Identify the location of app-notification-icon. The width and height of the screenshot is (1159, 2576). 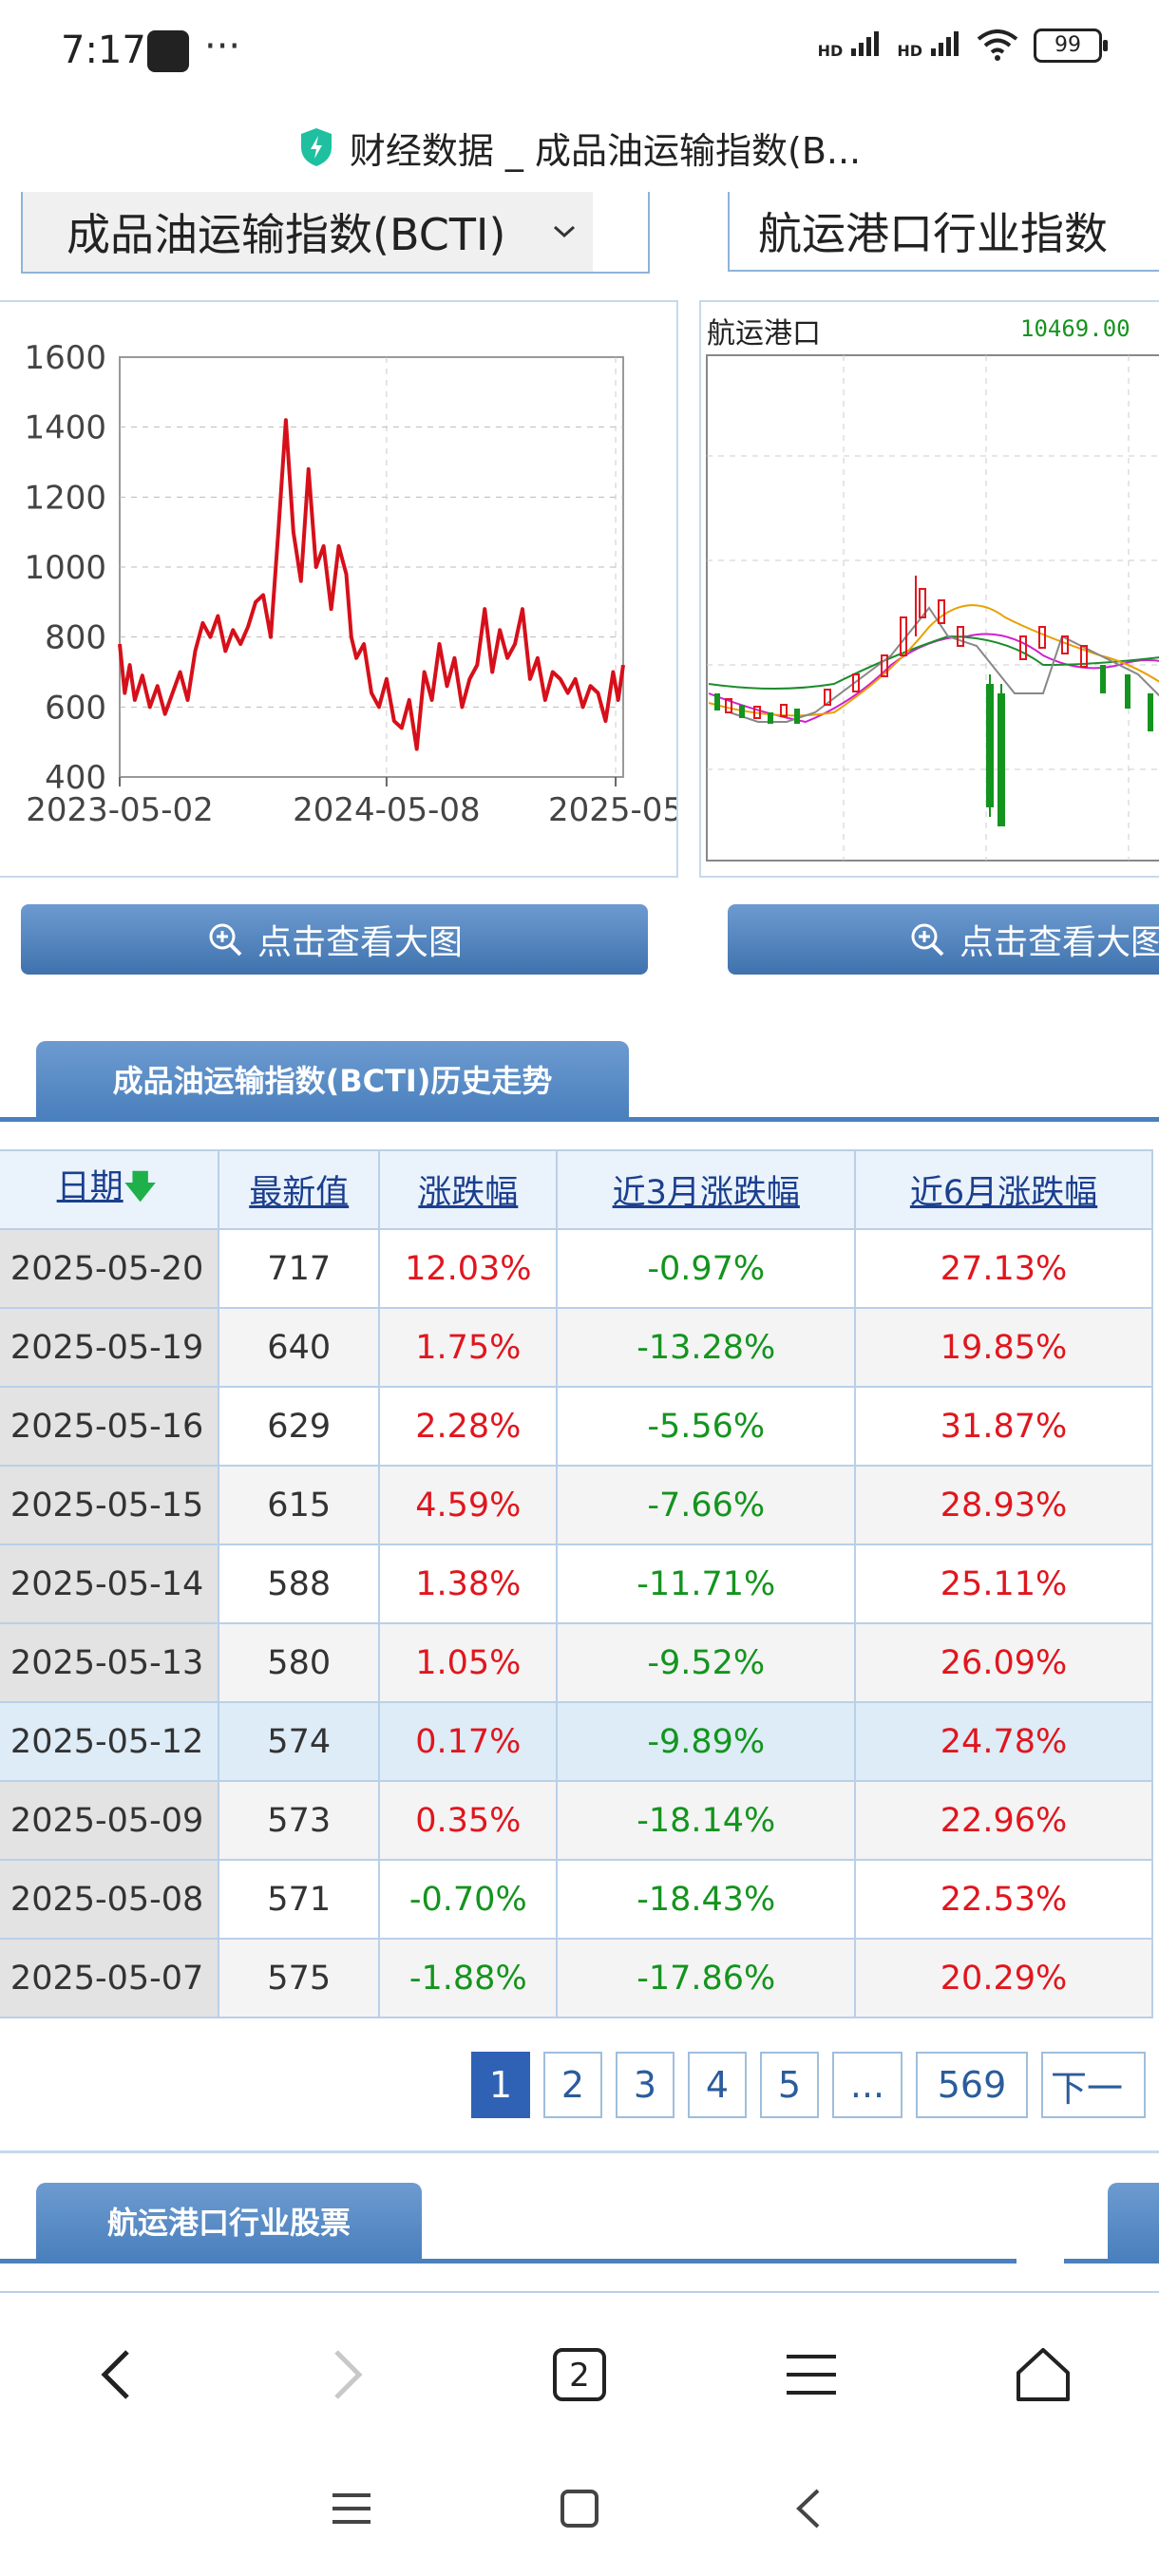
(168, 51).